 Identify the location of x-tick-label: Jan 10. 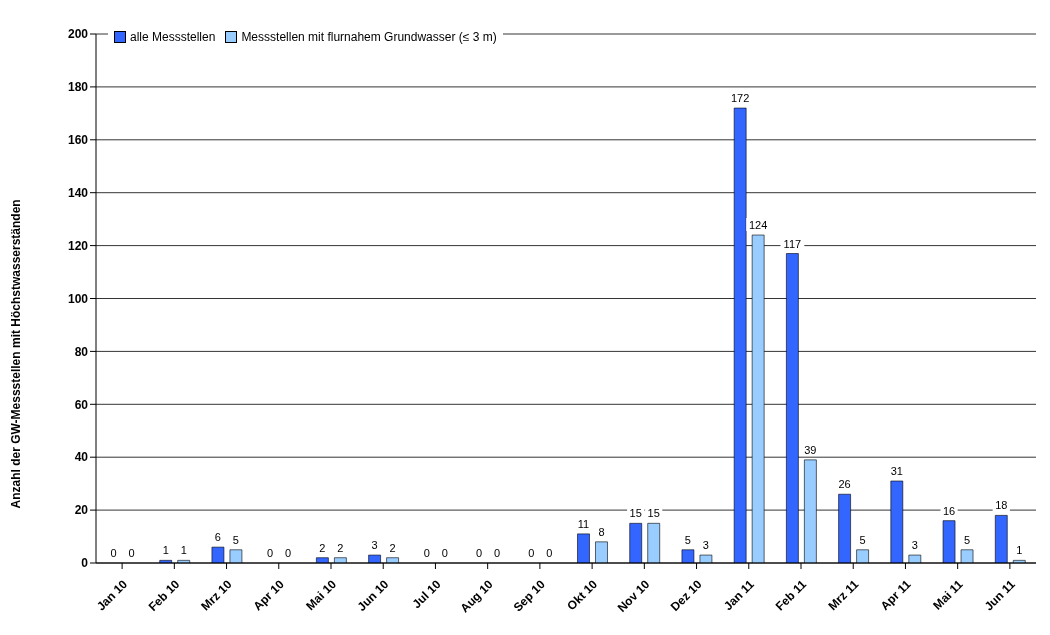
(112, 595).